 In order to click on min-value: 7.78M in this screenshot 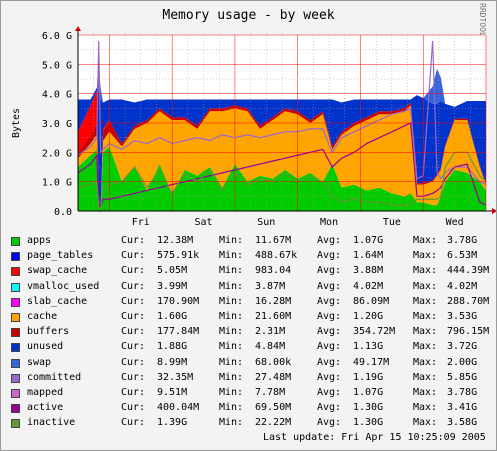, I will do `click(270, 392)`.